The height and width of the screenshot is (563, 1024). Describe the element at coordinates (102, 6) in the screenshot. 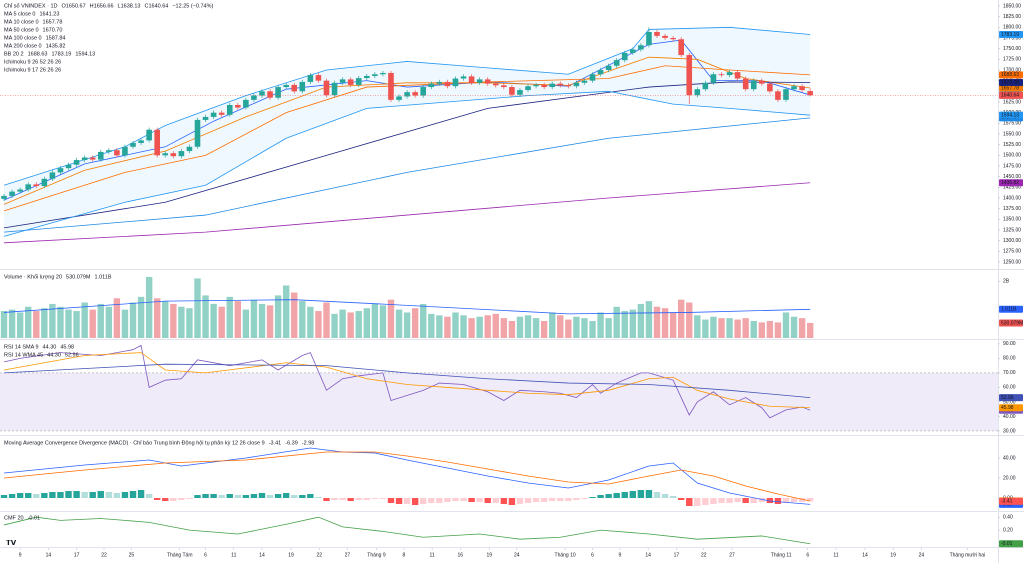

I see `ohlc-value: H1656.66` at that location.